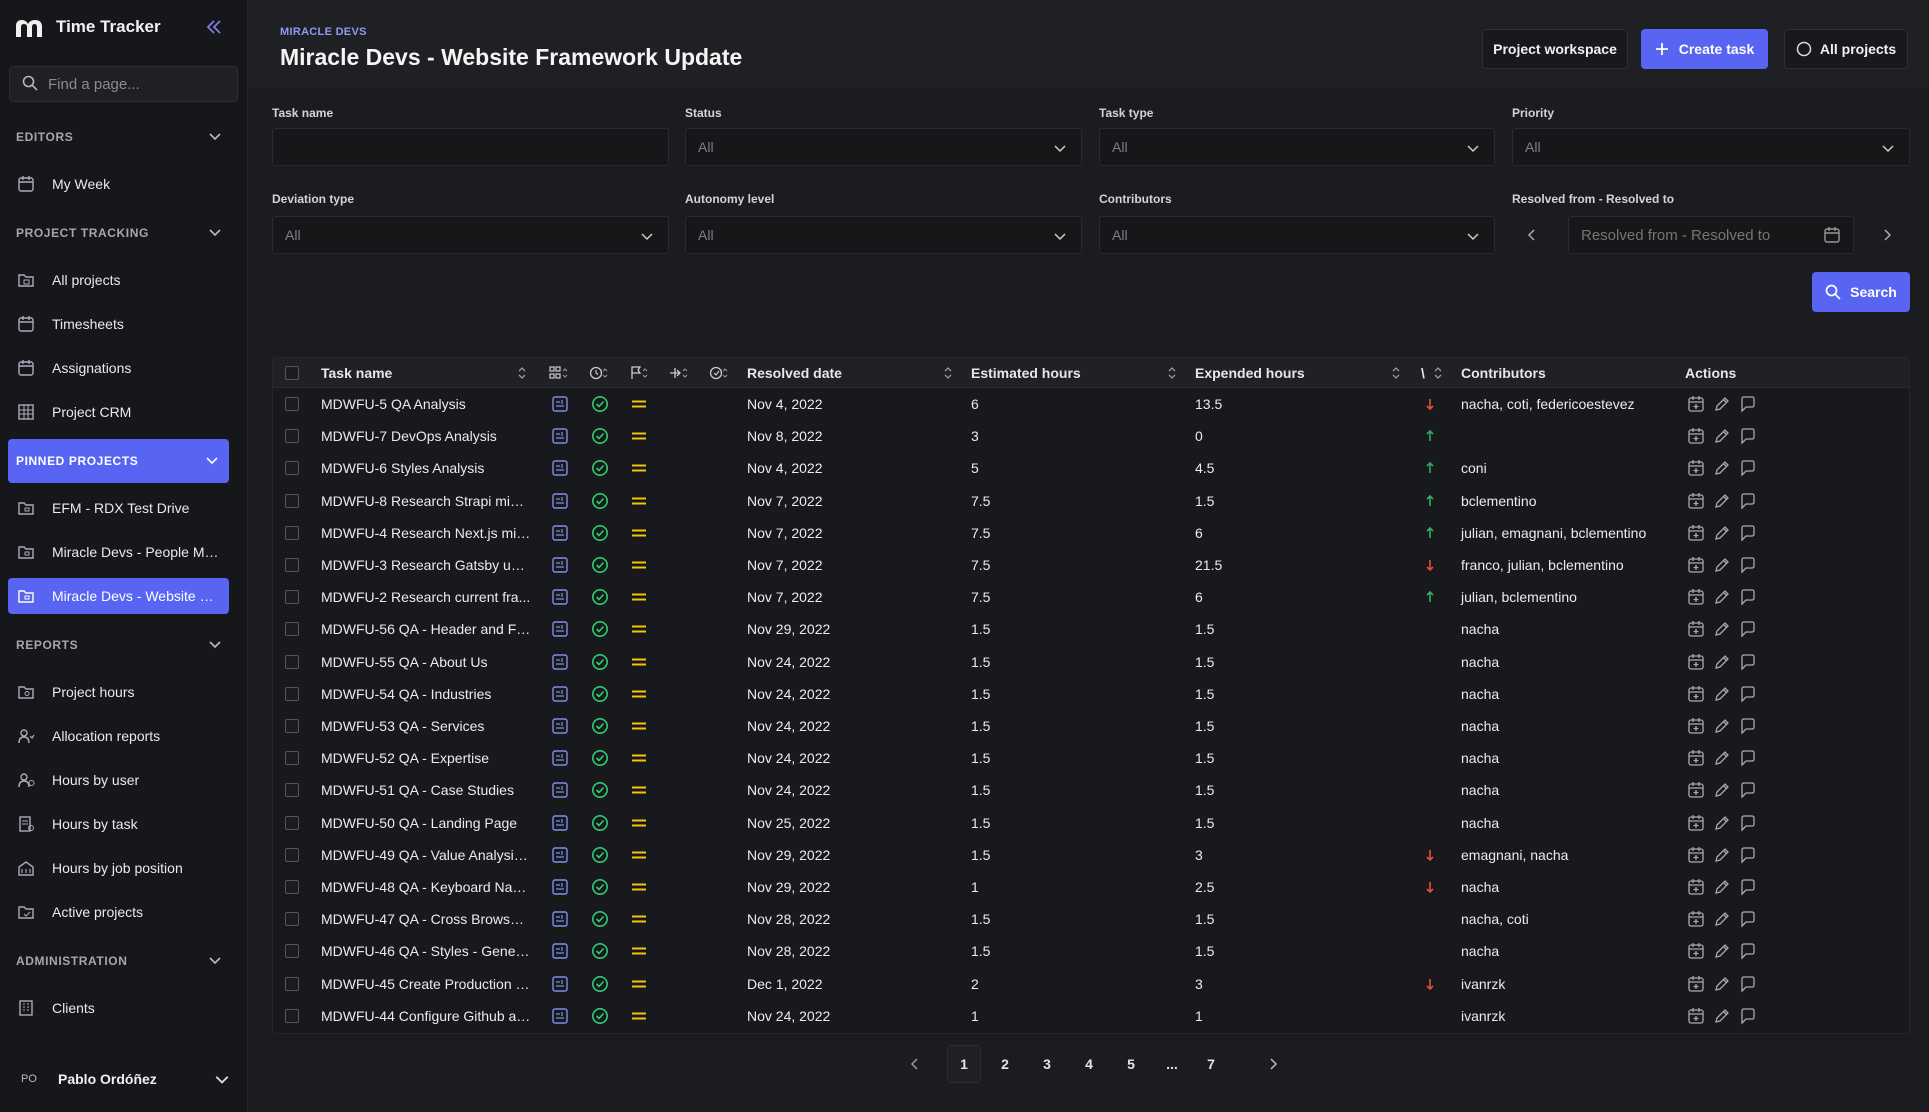 The width and height of the screenshot is (1929, 1112). What do you see at coordinates (87, 27) in the screenshot?
I see `brand: Time Tracker` at bounding box center [87, 27].